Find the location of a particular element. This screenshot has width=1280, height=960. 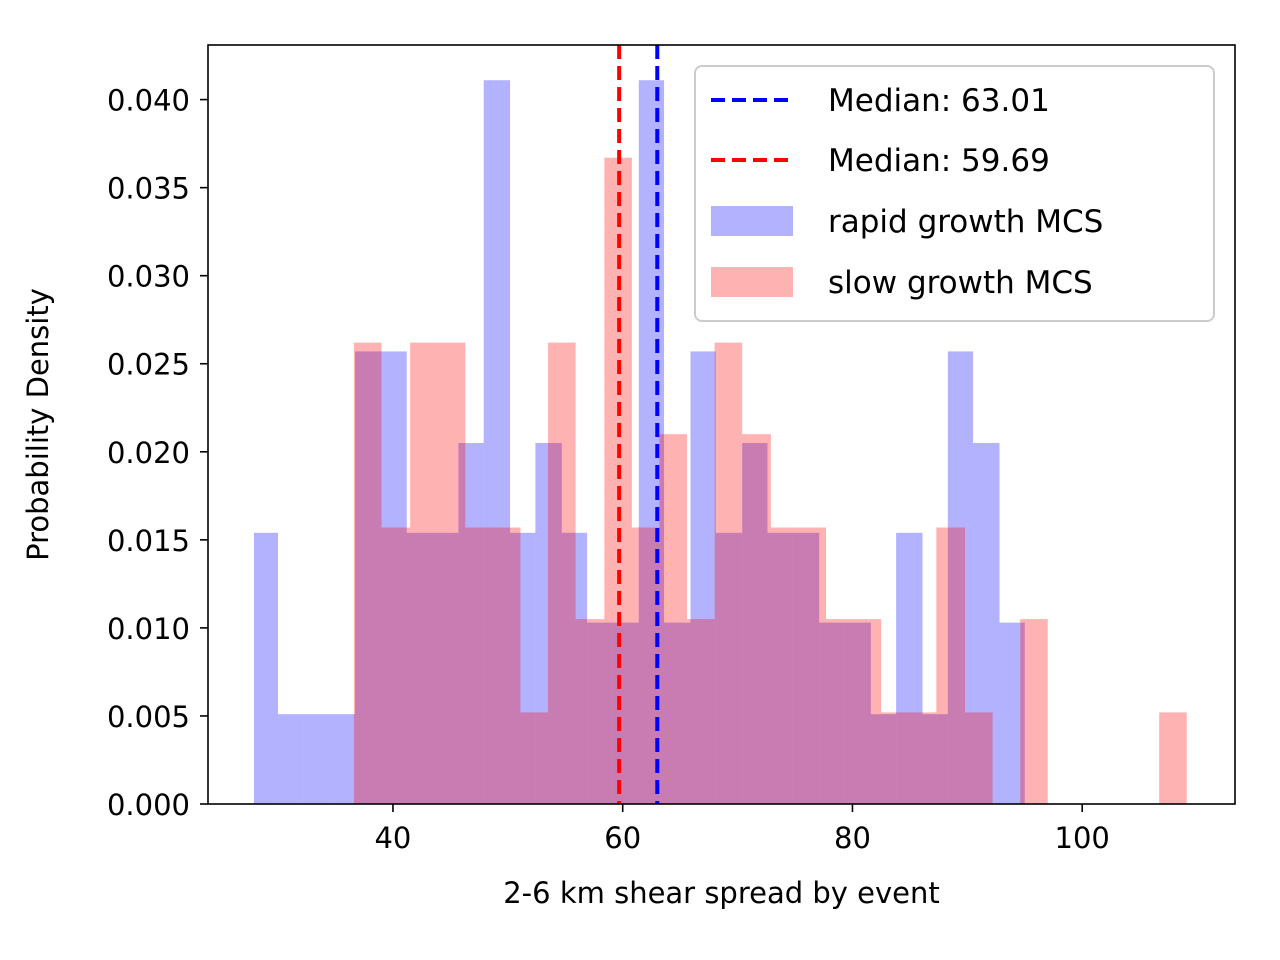

legend-item: Median: 63.01 is located at coordinates (880, 101).